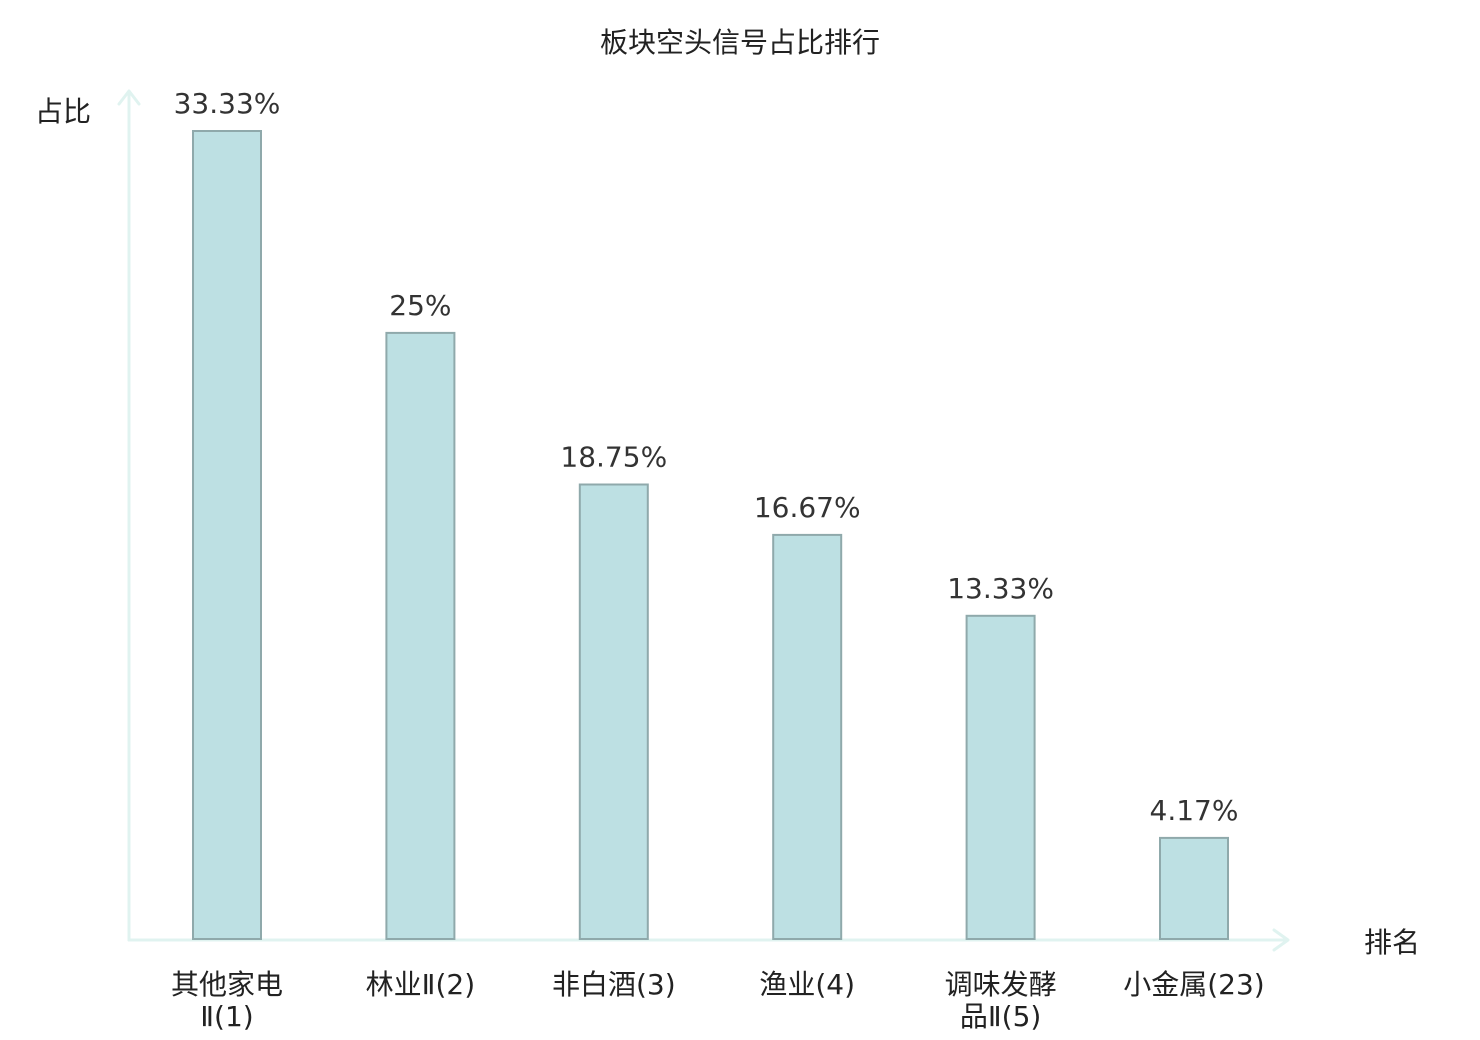 This screenshot has height=1040, width=1480. I want to click on value-label: 18.75%, so click(613, 457).